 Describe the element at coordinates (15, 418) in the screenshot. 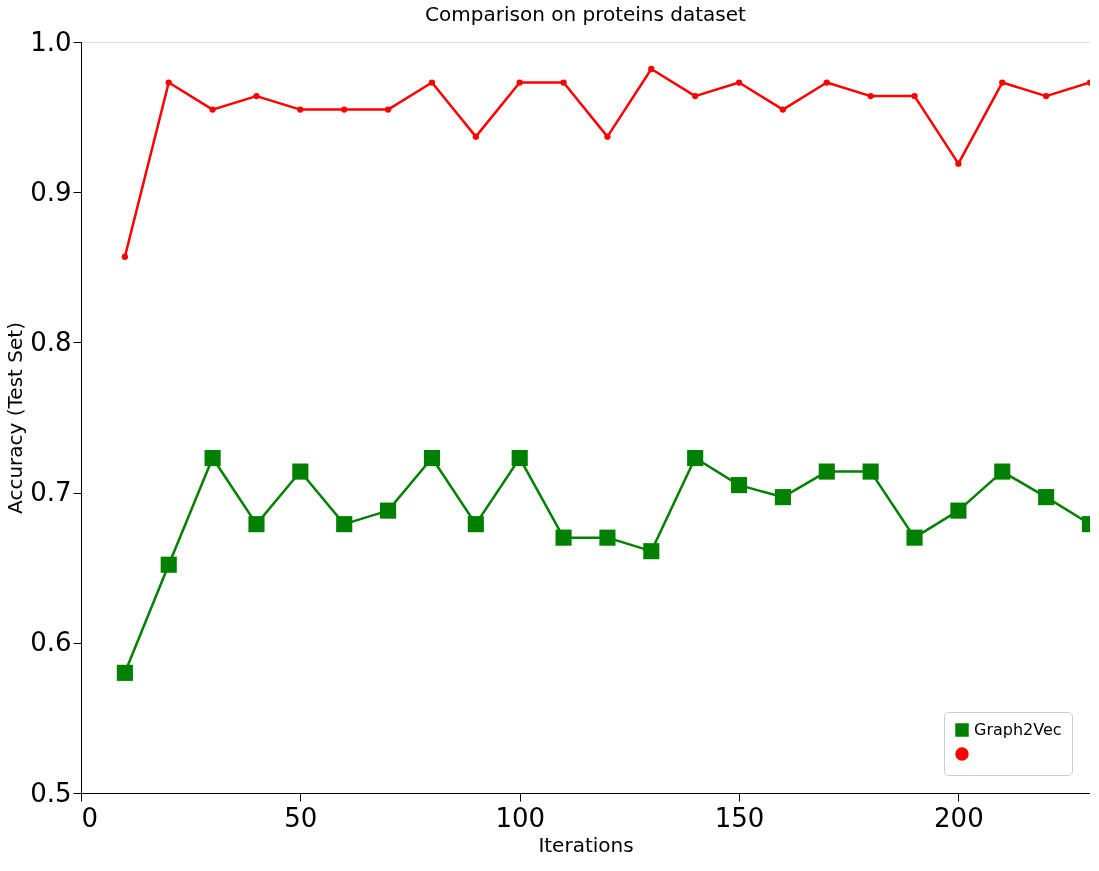

I see `y-axis-title: Accuracy (Test Set)` at that location.